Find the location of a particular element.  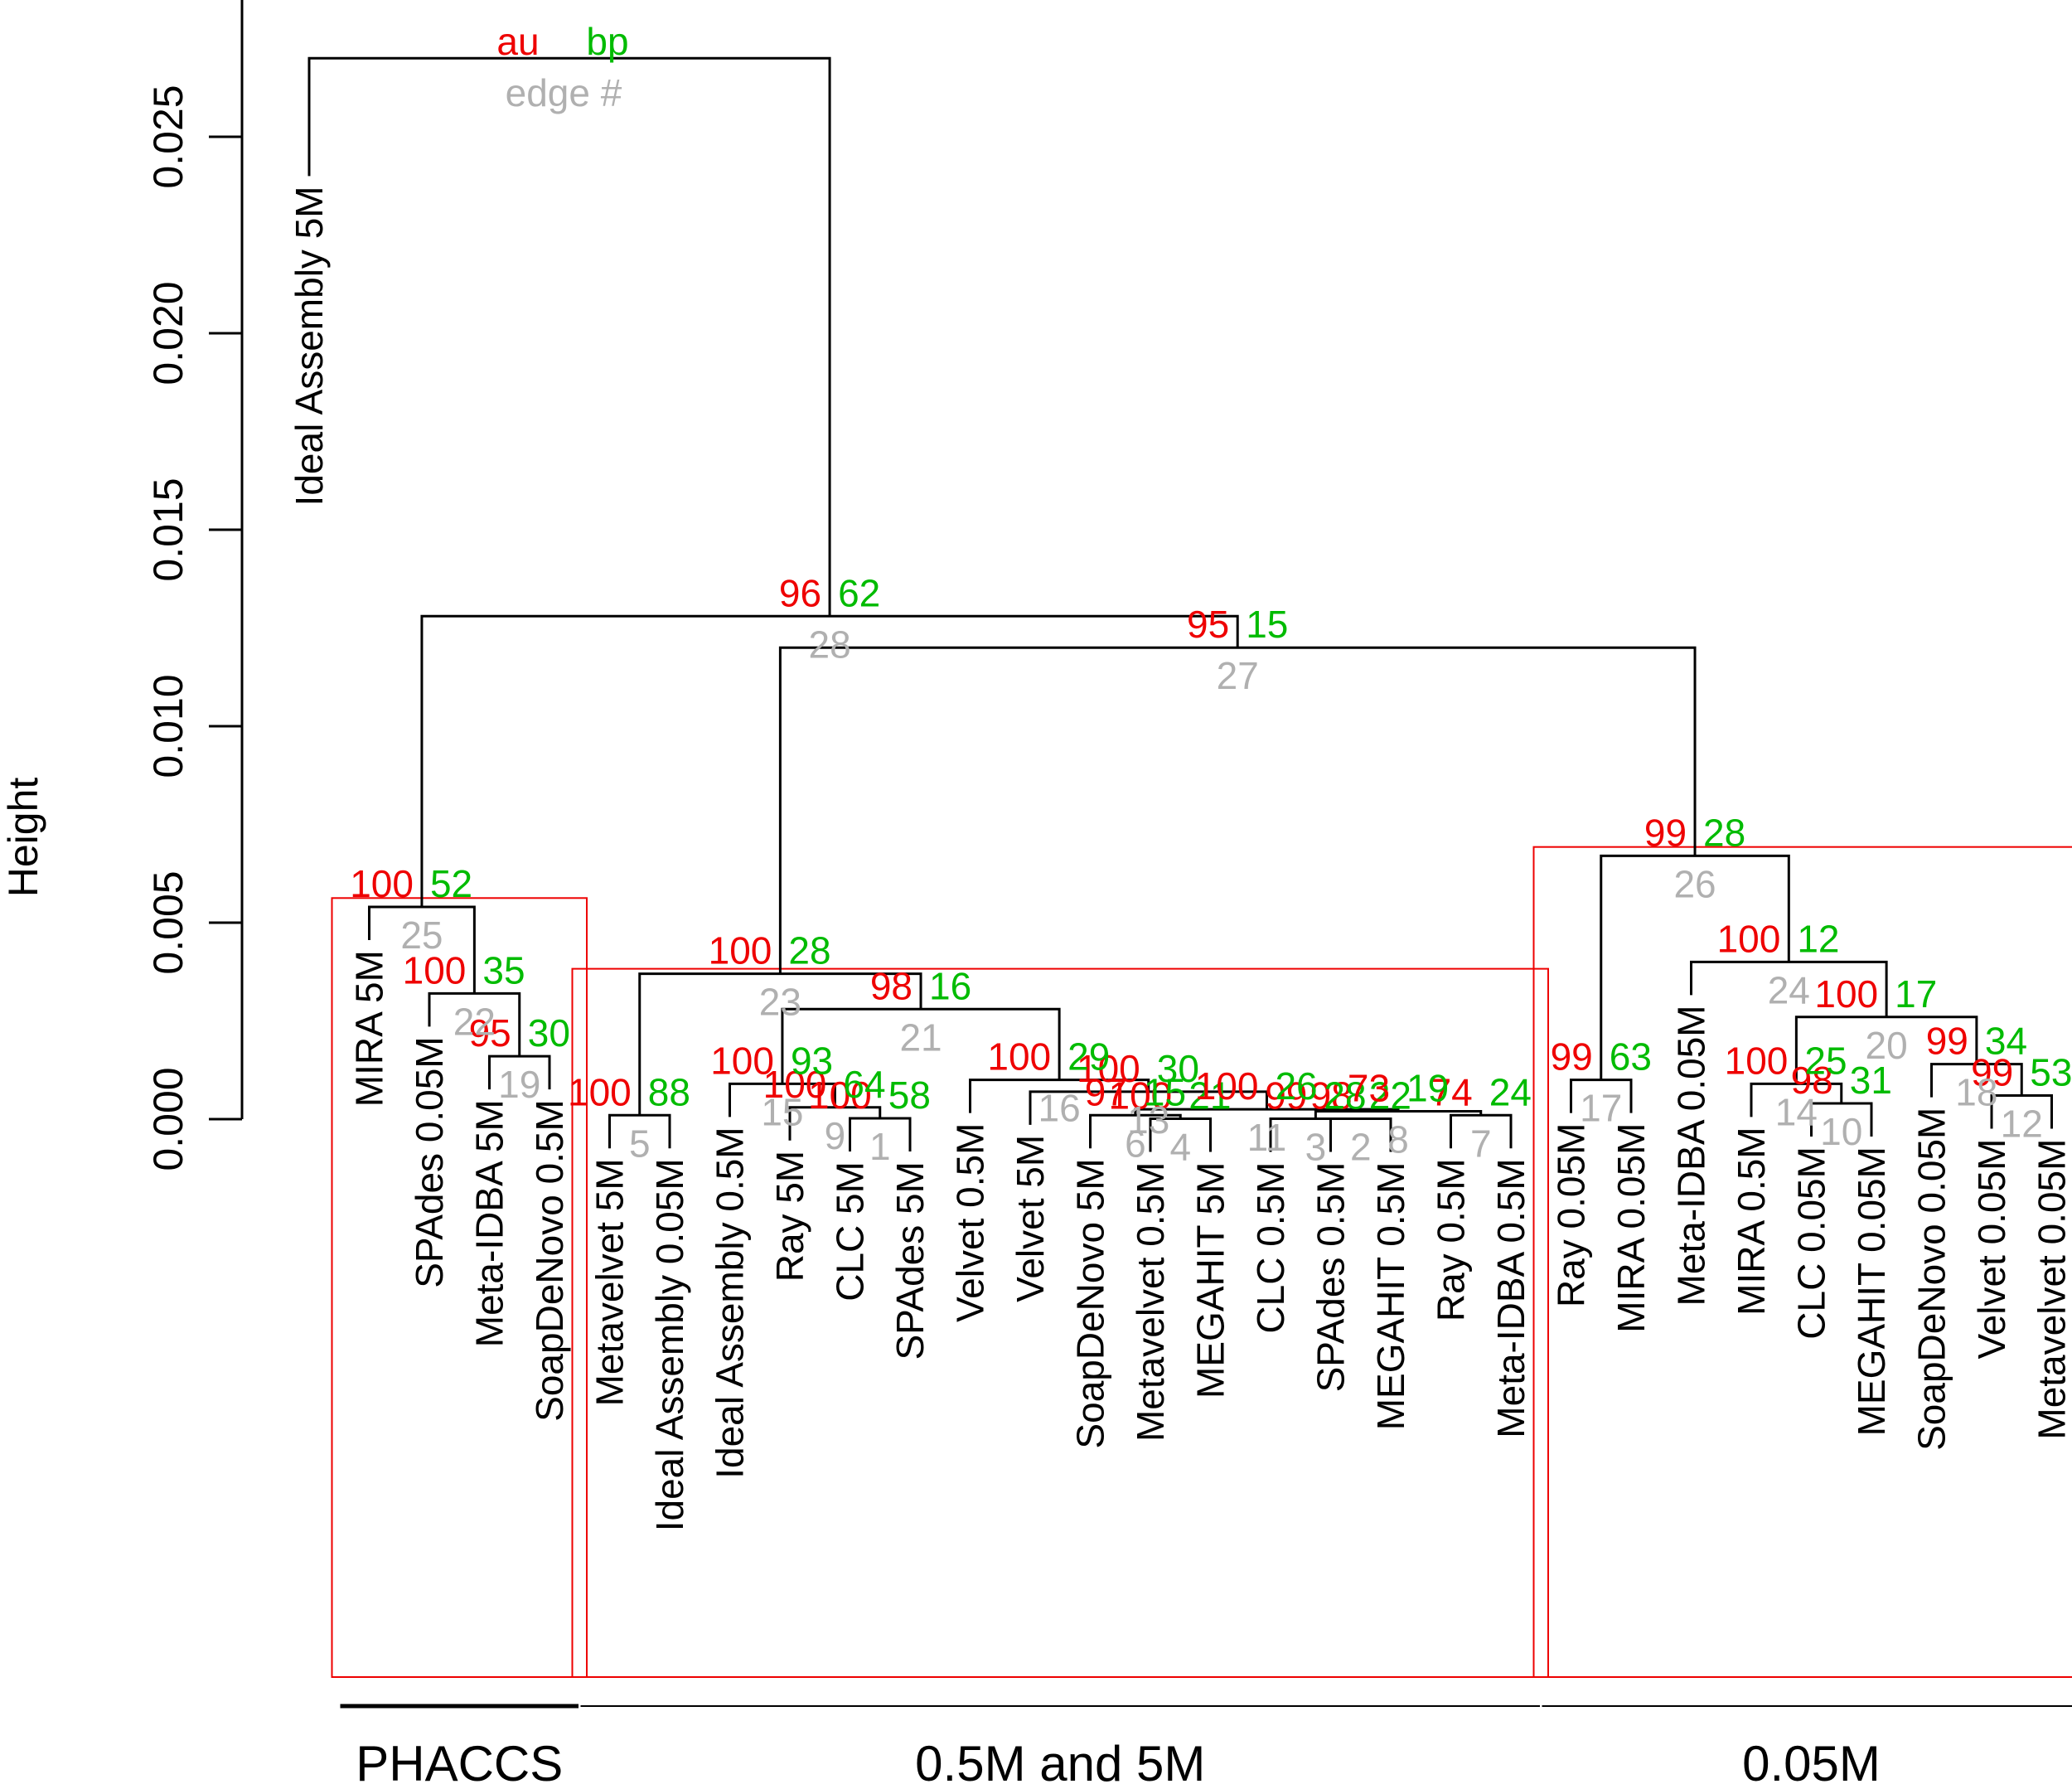

bp-value-edge-13: 30 is located at coordinates (1178, 1068).